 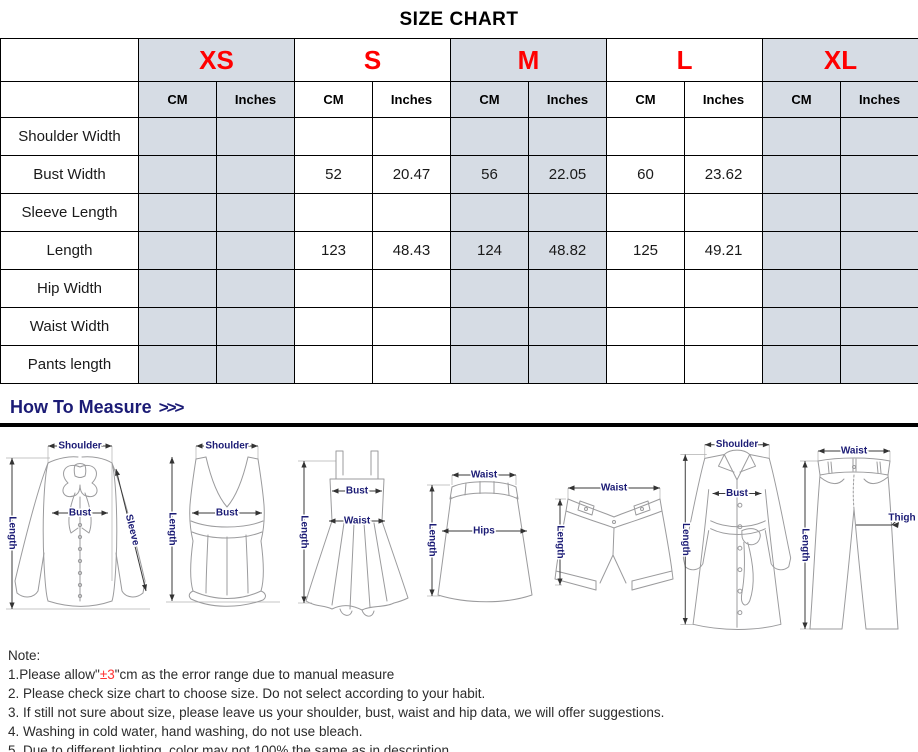 What do you see at coordinates (489, 99) in the screenshot?
I see `unit-header-m-cm: CM` at bounding box center [489, 99].